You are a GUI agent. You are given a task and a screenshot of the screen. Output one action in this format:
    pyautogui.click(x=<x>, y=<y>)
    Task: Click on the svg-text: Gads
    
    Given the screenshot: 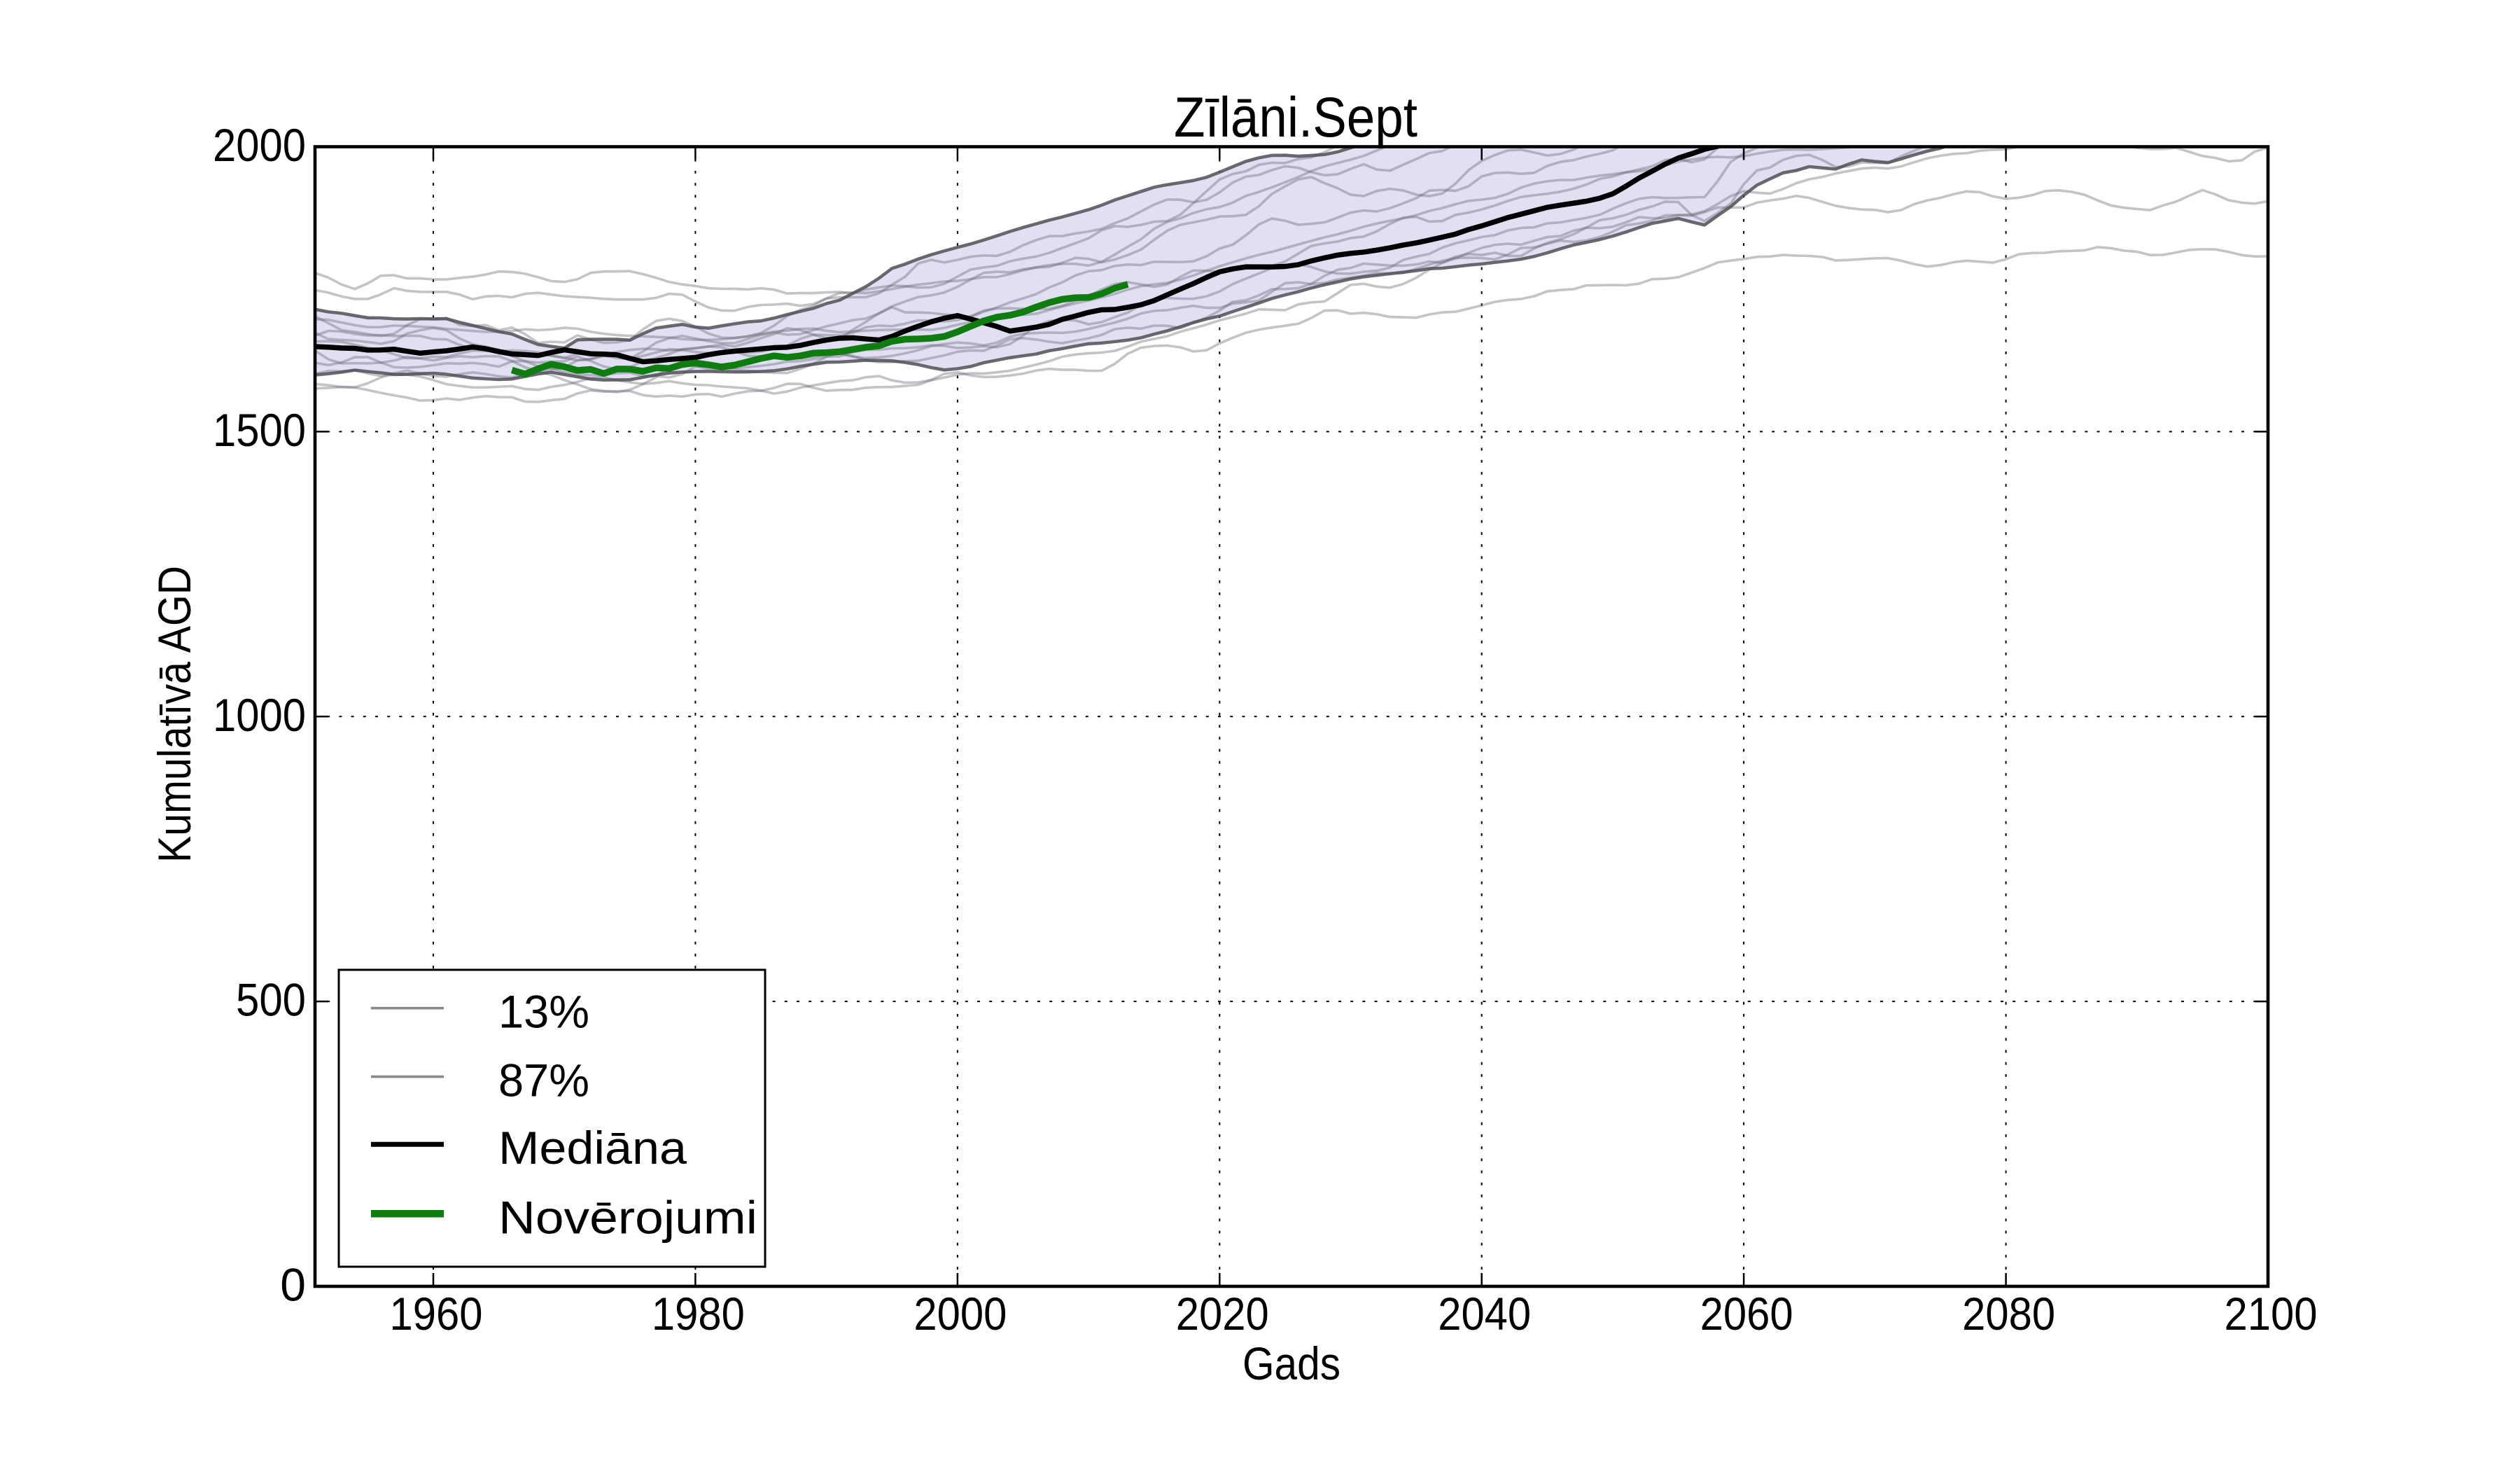 What is the action you would take?
    pyautogui.click(x=1291, y=1363)
    